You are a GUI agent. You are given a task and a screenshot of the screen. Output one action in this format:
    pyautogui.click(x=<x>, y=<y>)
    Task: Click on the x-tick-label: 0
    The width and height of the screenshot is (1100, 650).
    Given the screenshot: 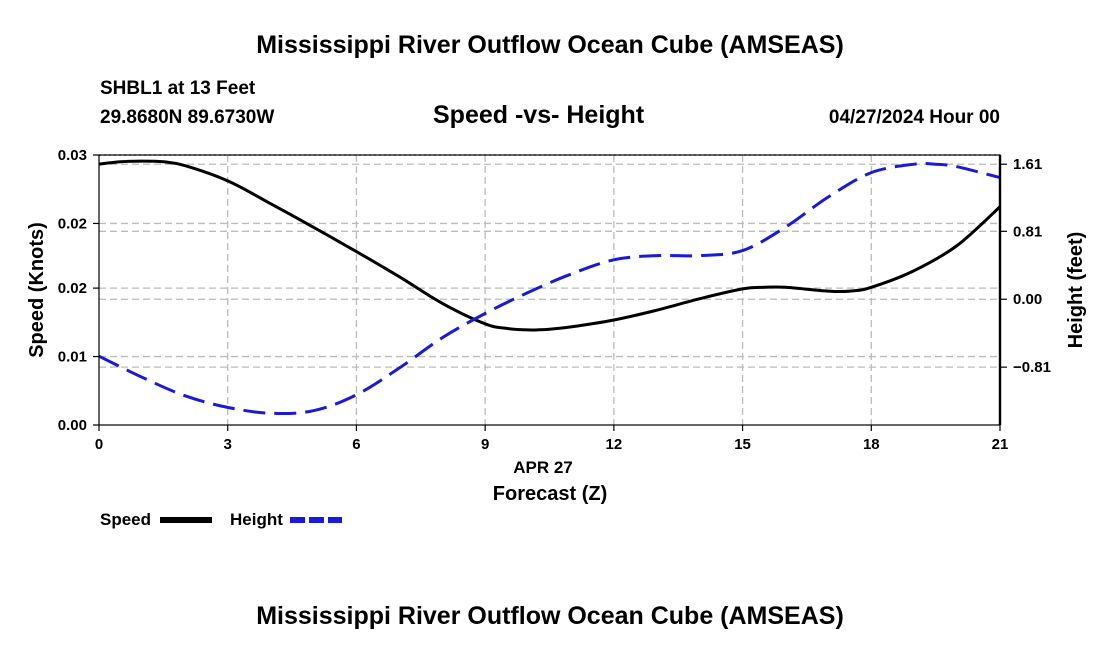 What is the action you would take?
    pyautogui.click(x=99, y=444)
    